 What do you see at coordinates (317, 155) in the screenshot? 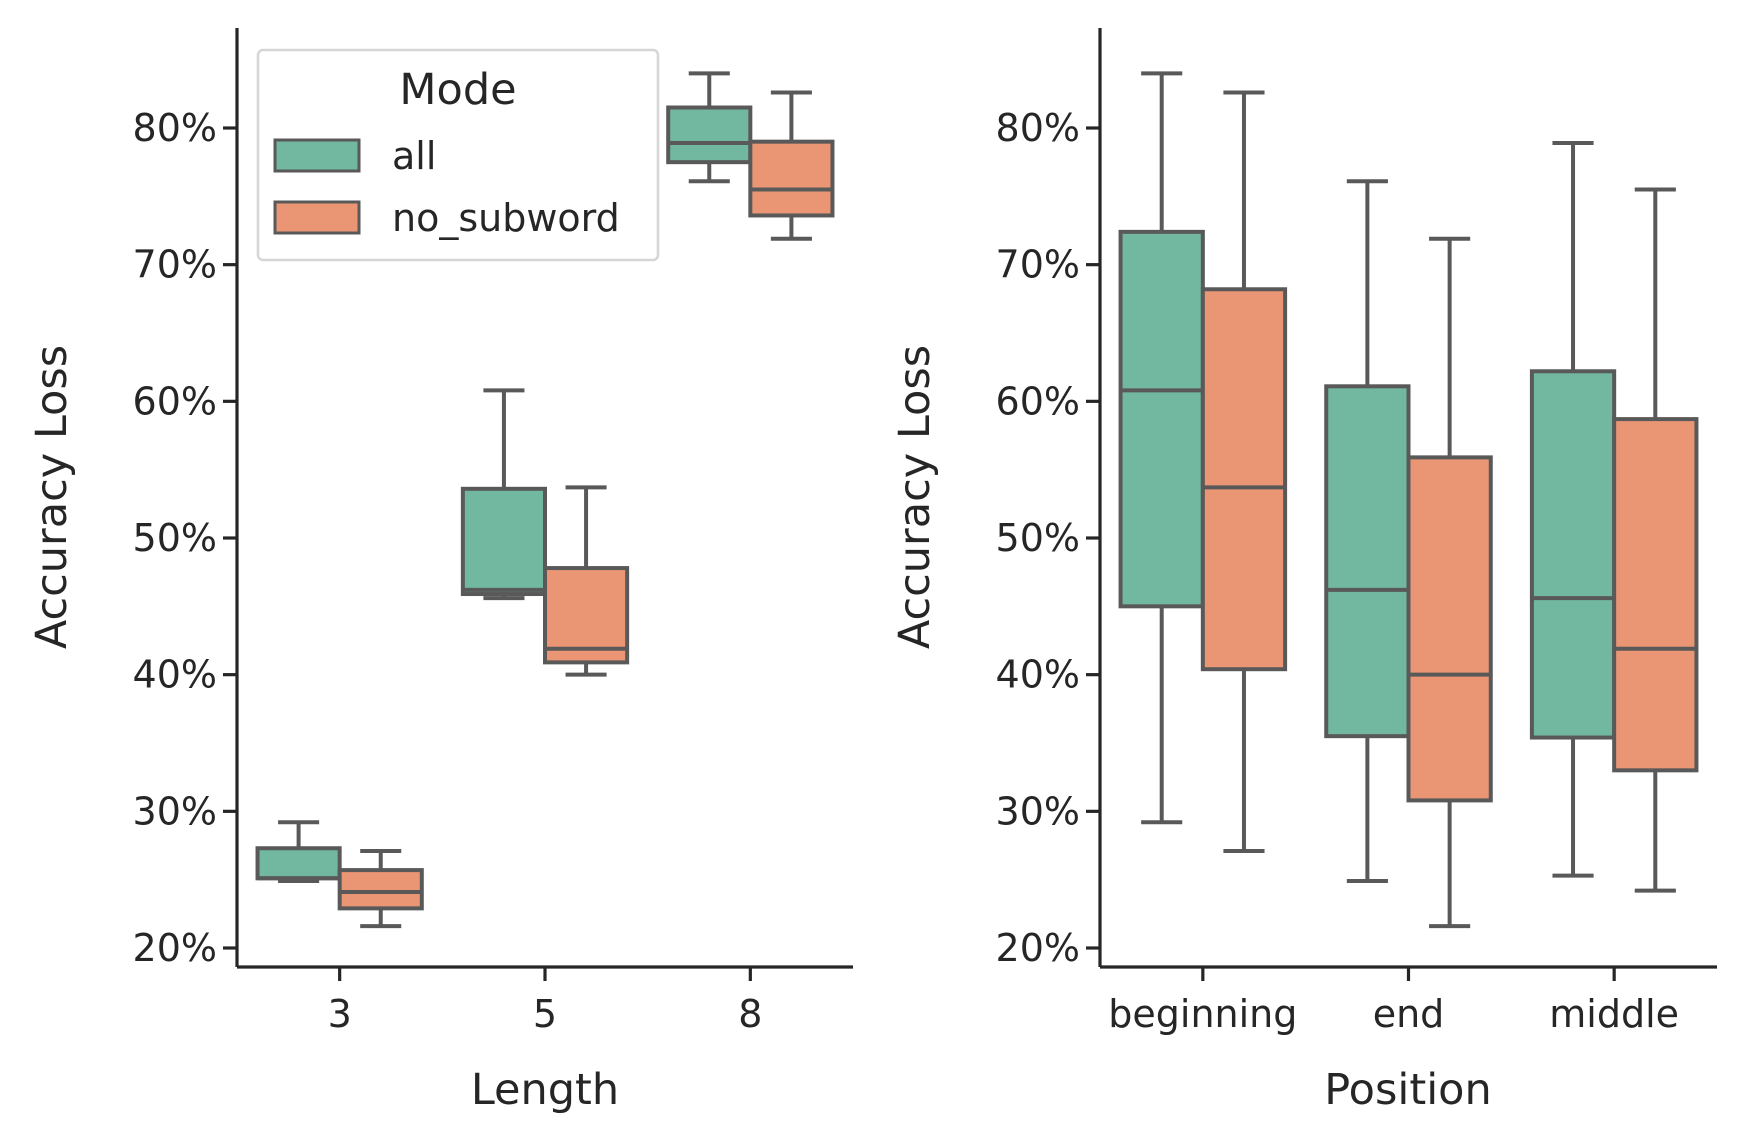
I see `legend-swatch-all` at bounding box center [317, 155].